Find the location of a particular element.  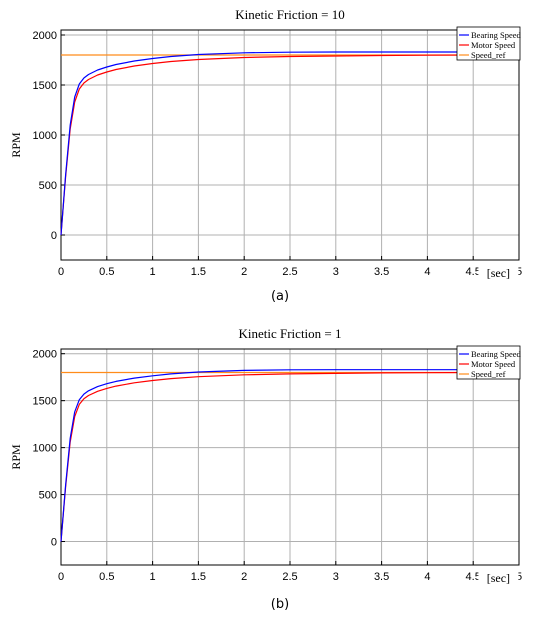

chart-title: Kinetic Friction = 1 is located at coordinates (289, 333).